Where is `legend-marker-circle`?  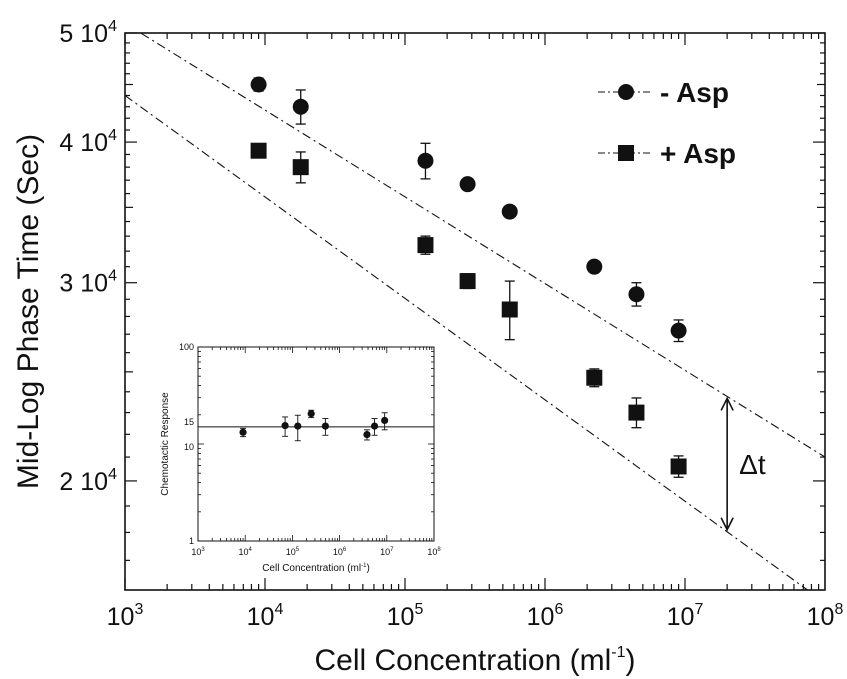 legend-marker-circle is located at coordinates (626, 92).